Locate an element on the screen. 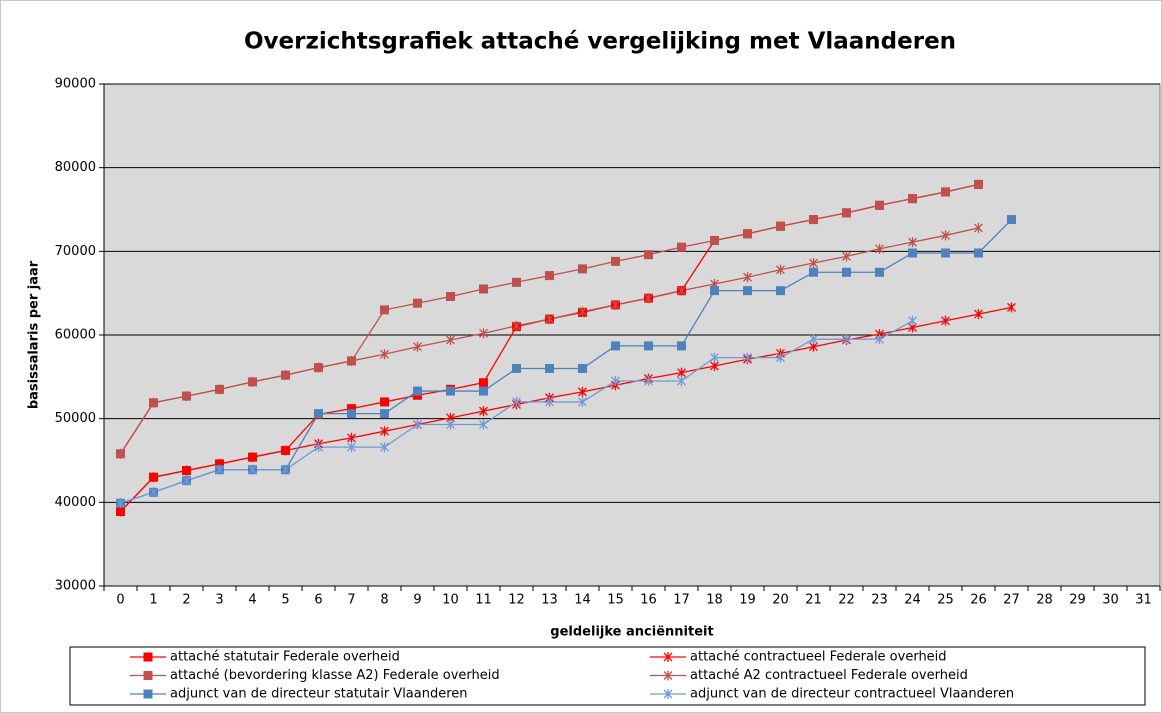 Image resolution: width=1162 pixels, height=713 pixels. y-tick-label: 90000 is located at coordinates (75, 84).